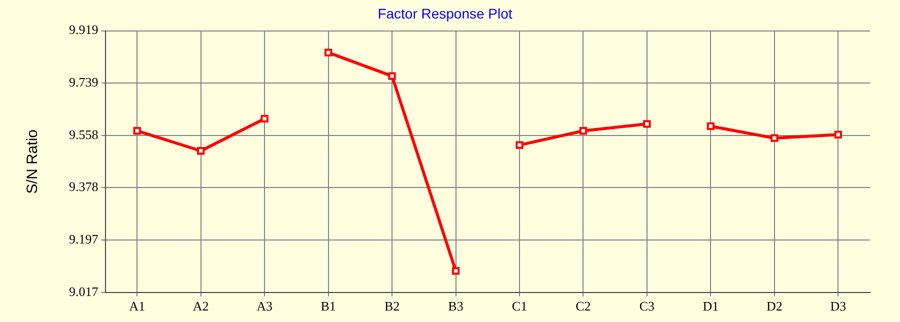  Describe the element at coordinates (84, 291) in the screenshot. I see `y-tick-label: 9.017` at that location.